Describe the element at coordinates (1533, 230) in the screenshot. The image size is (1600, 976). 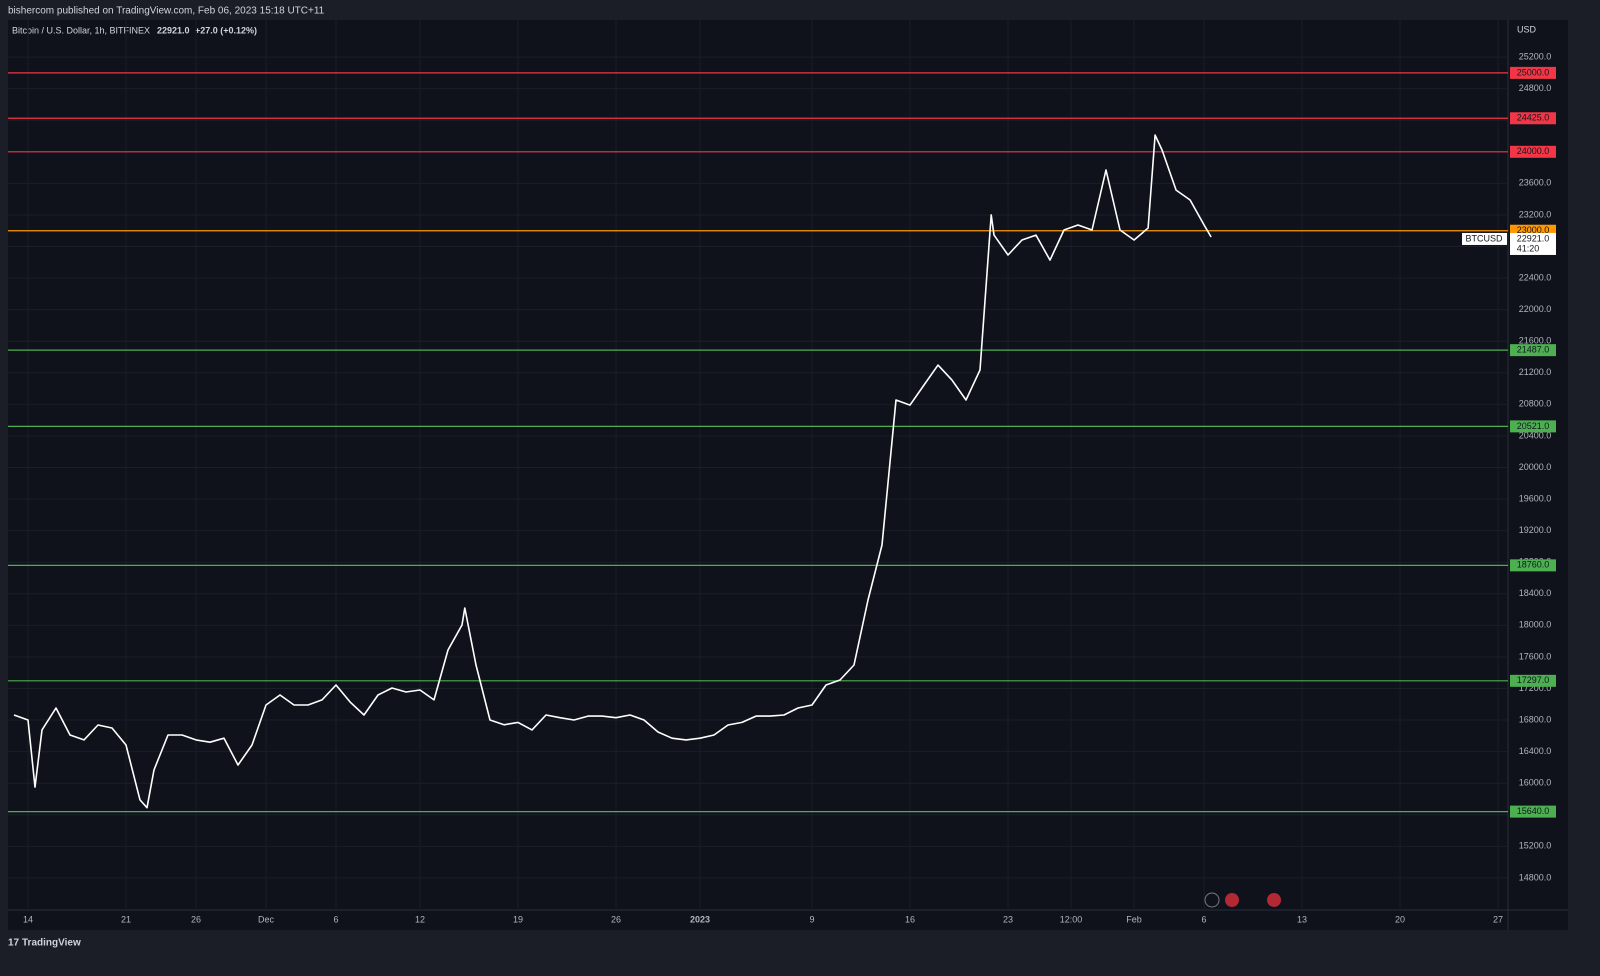
I see `level-label: 23000.0` at that location.